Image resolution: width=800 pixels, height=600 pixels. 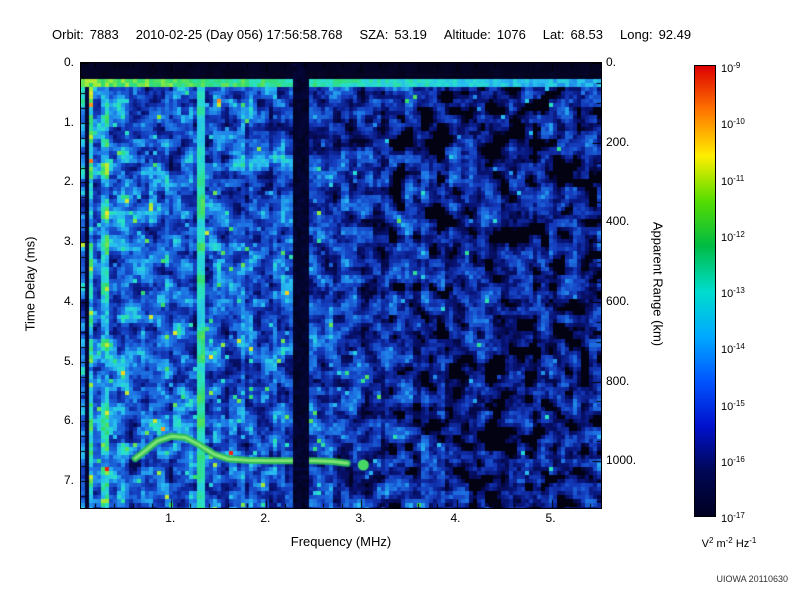 What do you see at coordinates (170, 518) in the screenshot?
I see `x-tick-label: 1.` at bounding box center [170, 518].